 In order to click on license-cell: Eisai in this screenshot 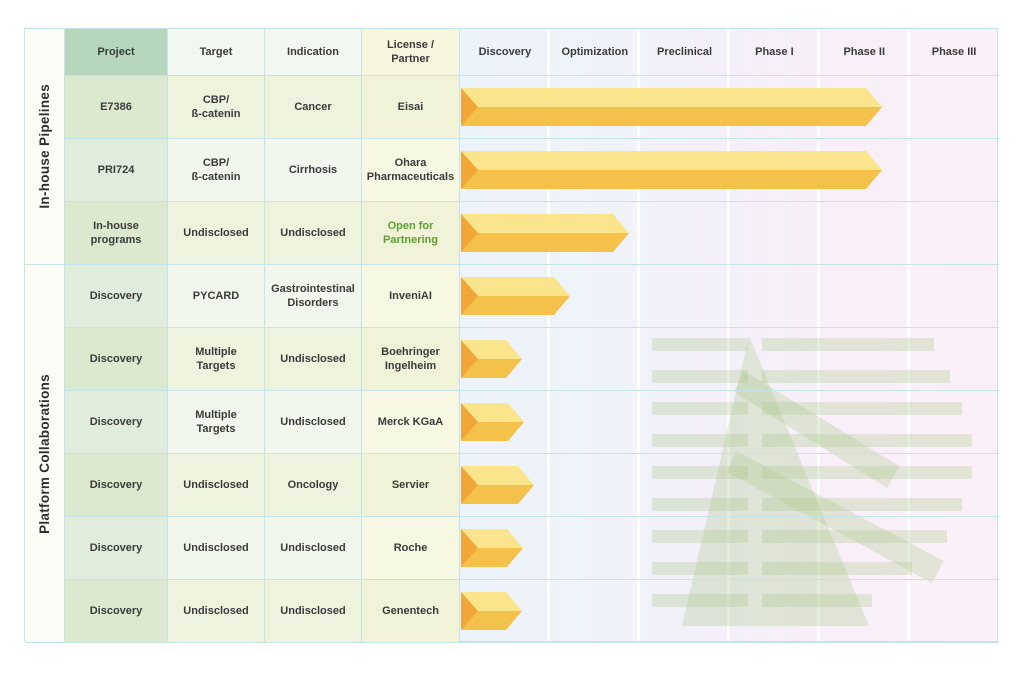, I will do `click(411, 107)`.